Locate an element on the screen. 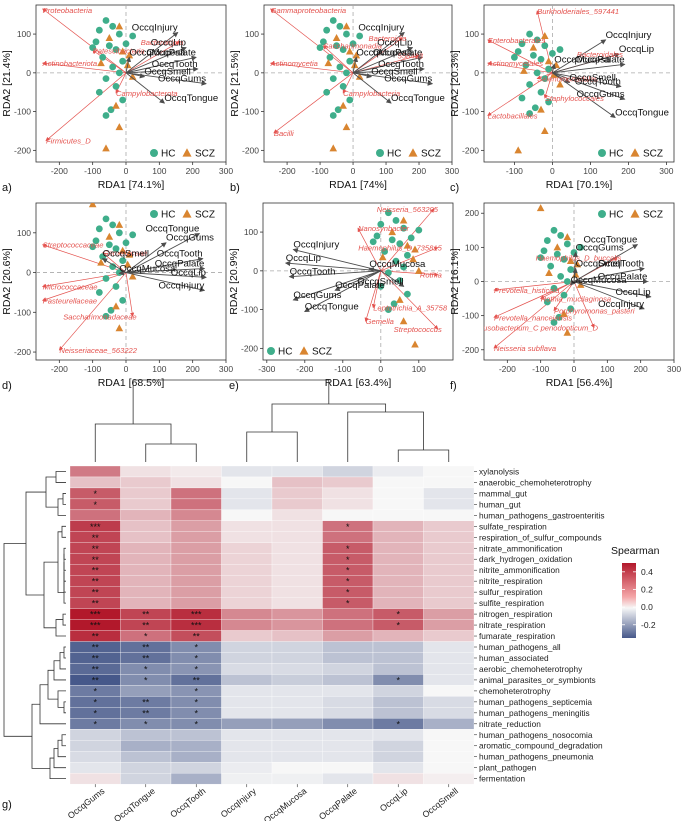 This screenshot has width=685, height=821. variable-label: OccqInjury is located at coordinates (155, 28).